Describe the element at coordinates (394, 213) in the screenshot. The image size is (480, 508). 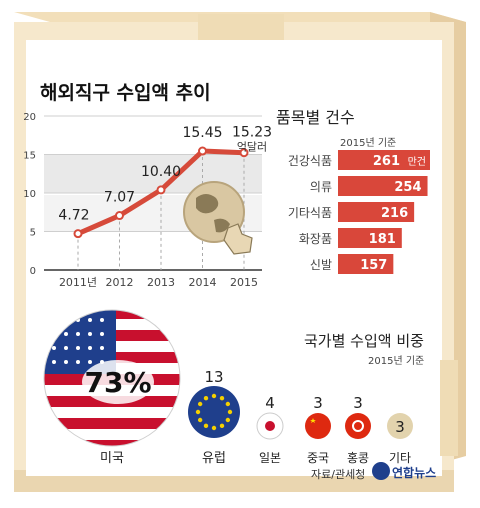
I see `bar-value-label: 216` at that location.